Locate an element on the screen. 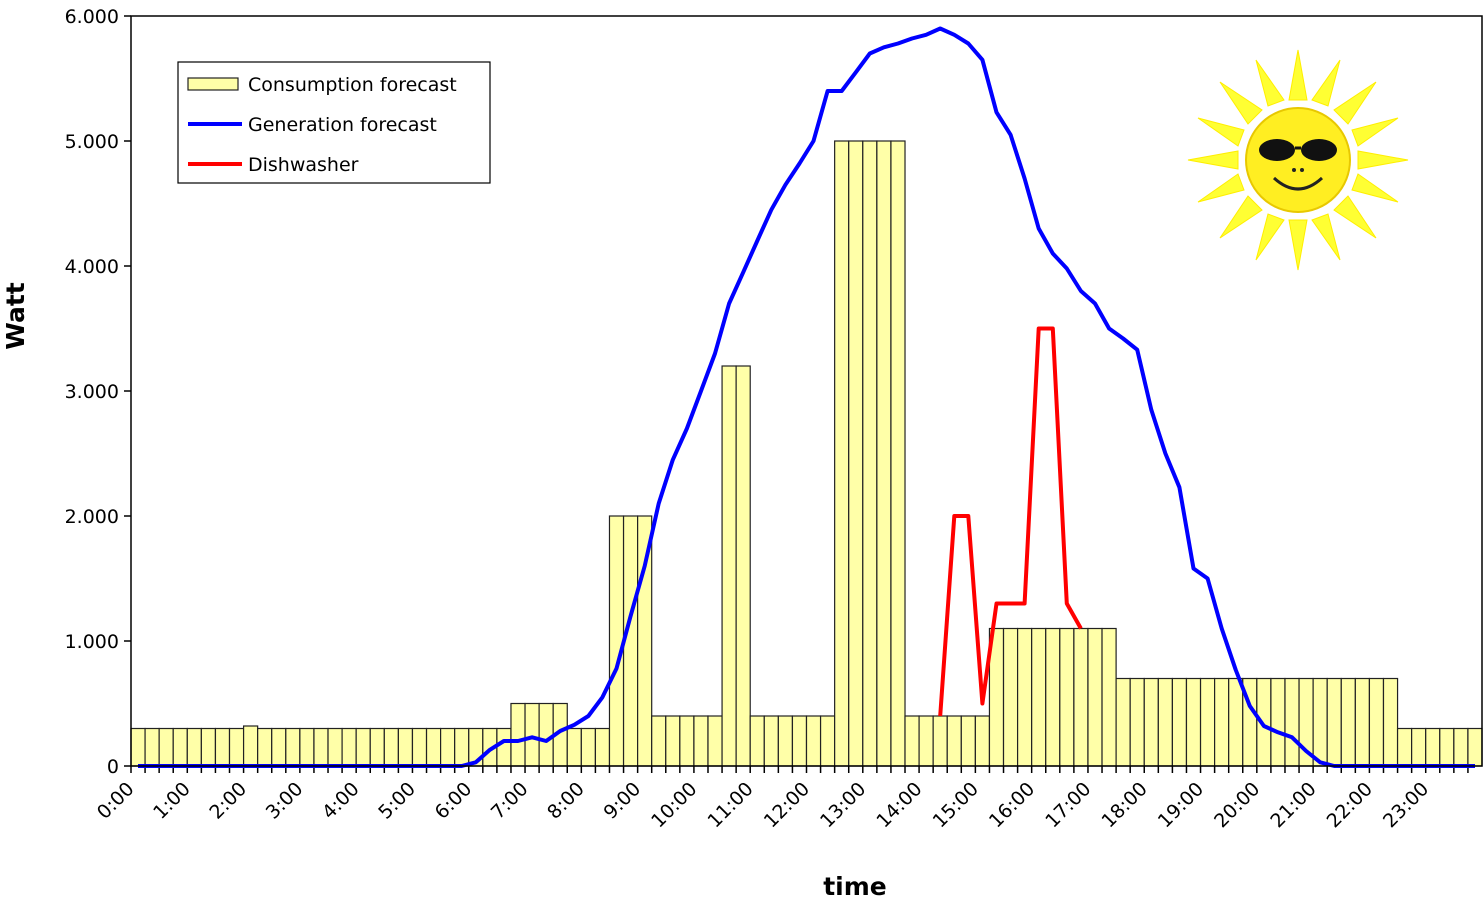 The width and height of the screenshot is (1483, 901). x-tick-label: 11:00 is located at coordinates (730, 805).